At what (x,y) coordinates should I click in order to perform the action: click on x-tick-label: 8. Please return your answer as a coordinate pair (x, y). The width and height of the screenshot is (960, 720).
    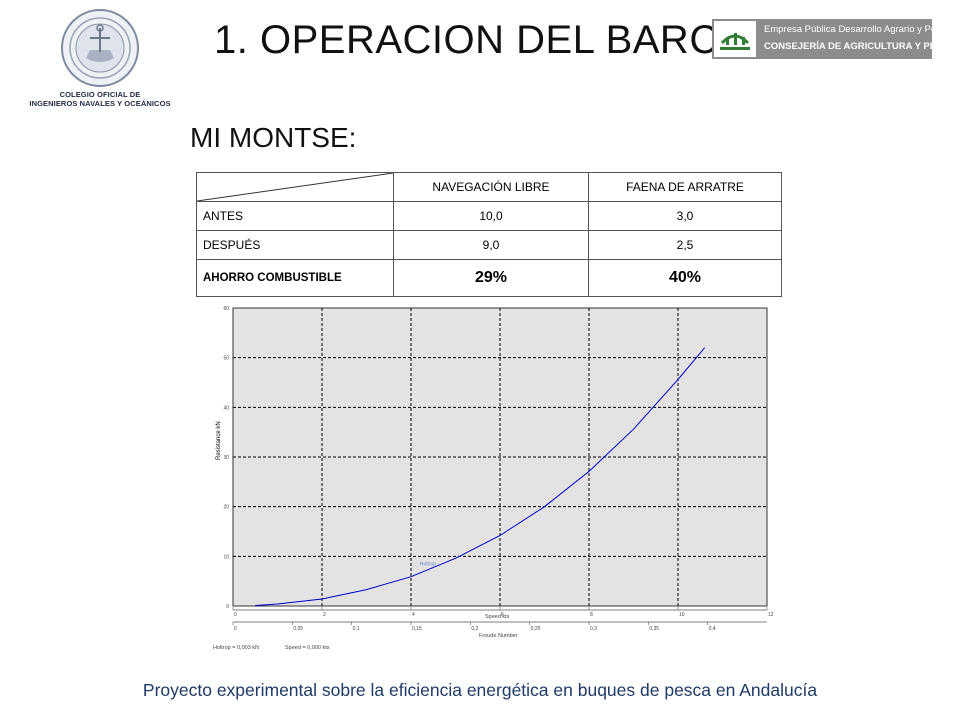
    Looking at the image, I should click on (591, 615).